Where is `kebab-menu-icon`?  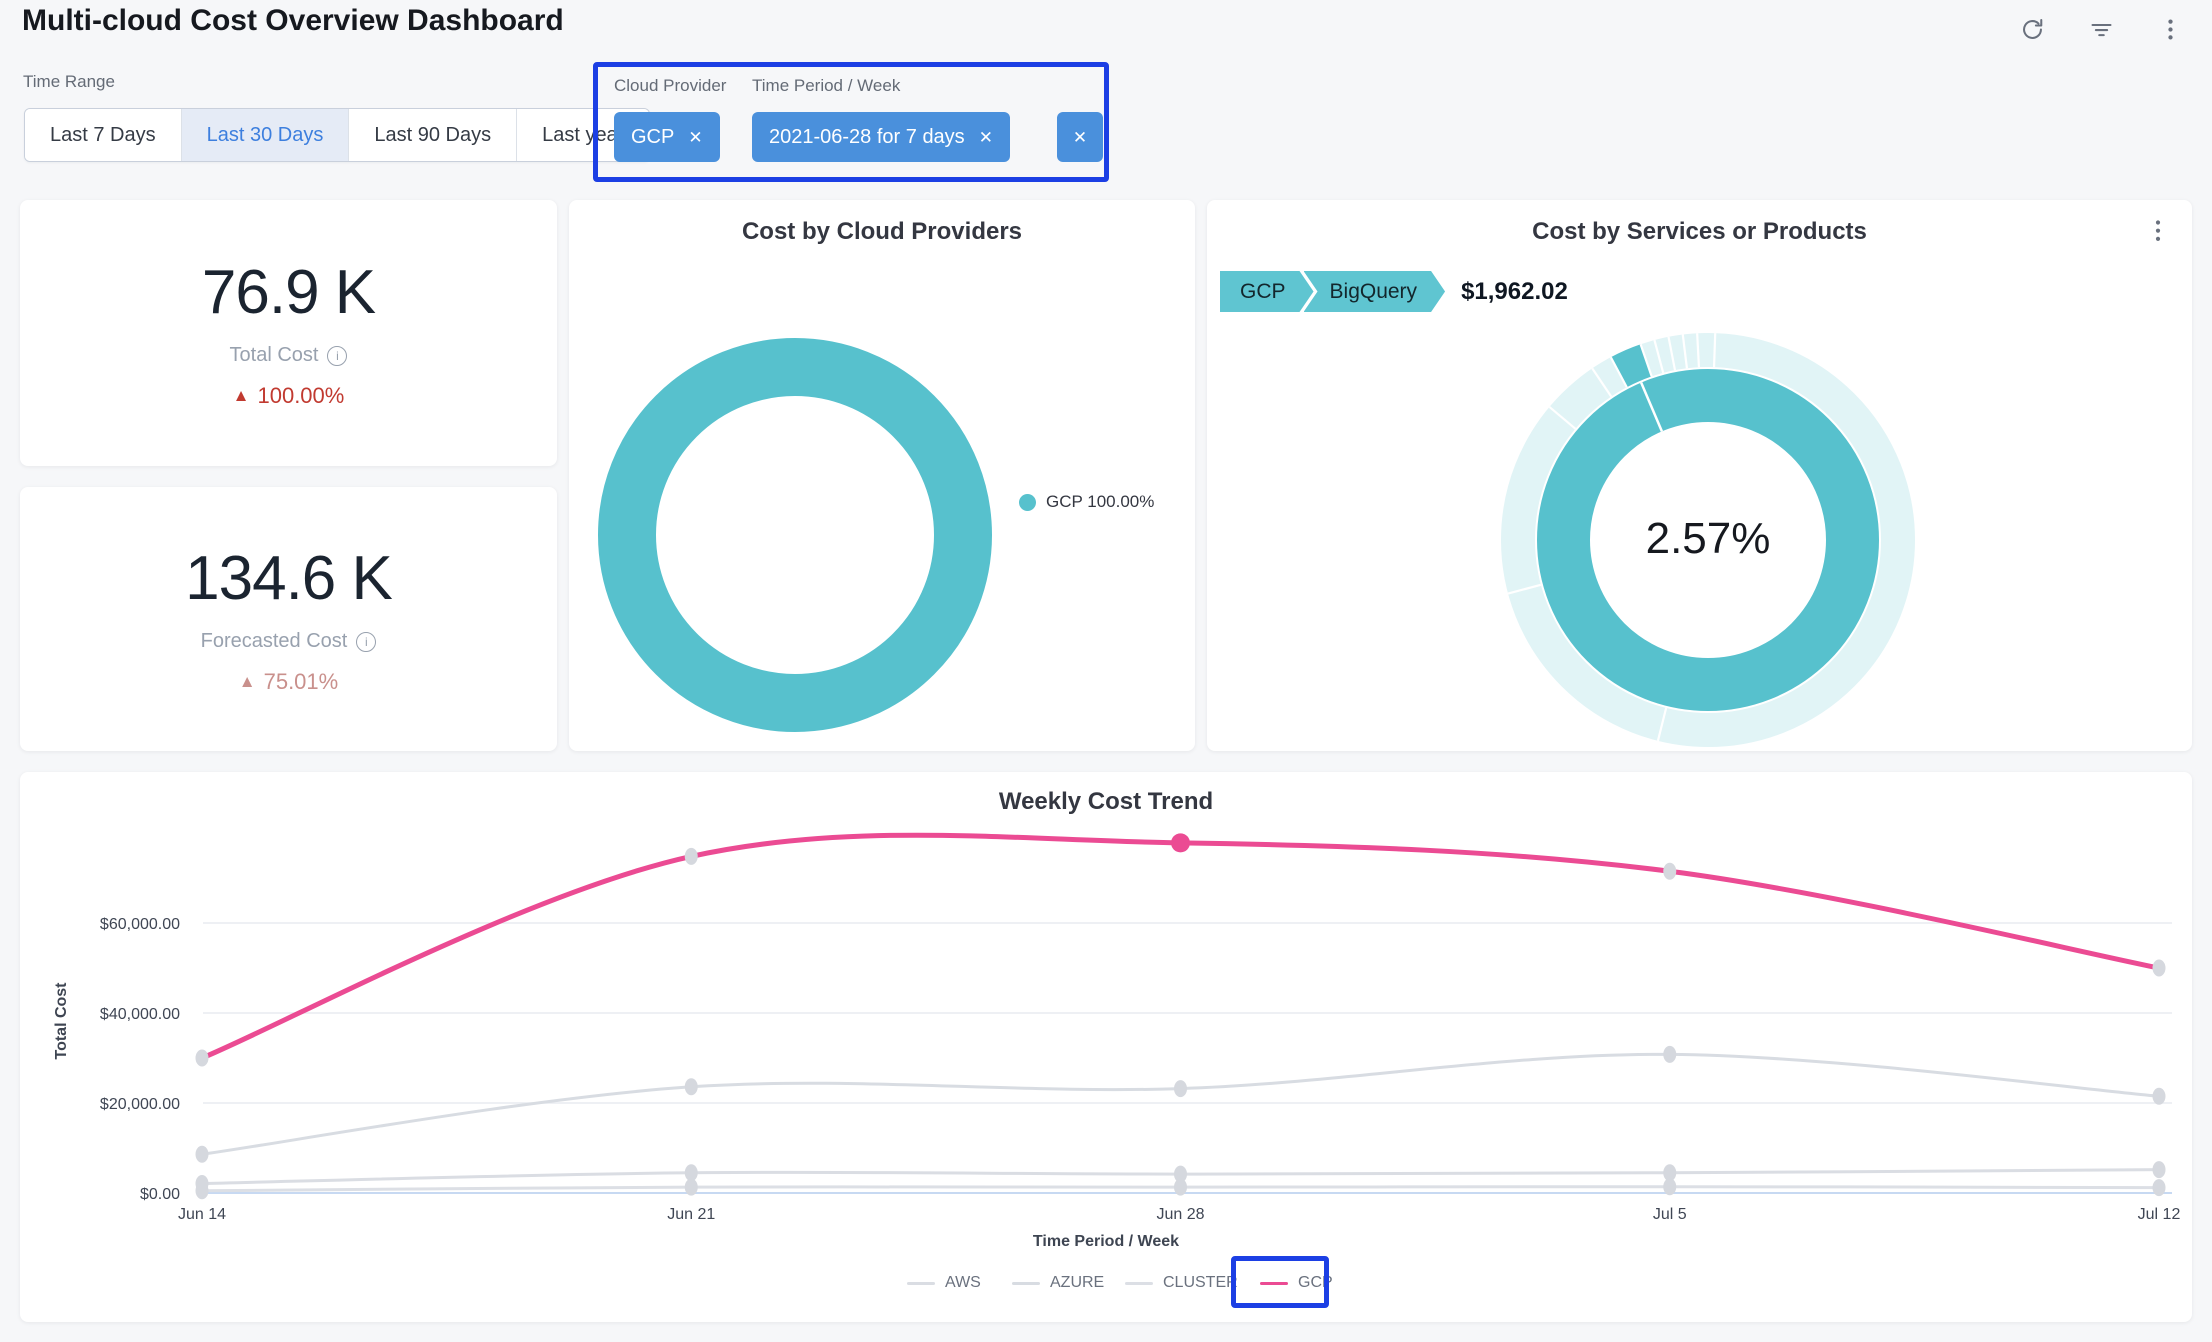 kebab-menu-icon is located at coordinates (2170, 29).